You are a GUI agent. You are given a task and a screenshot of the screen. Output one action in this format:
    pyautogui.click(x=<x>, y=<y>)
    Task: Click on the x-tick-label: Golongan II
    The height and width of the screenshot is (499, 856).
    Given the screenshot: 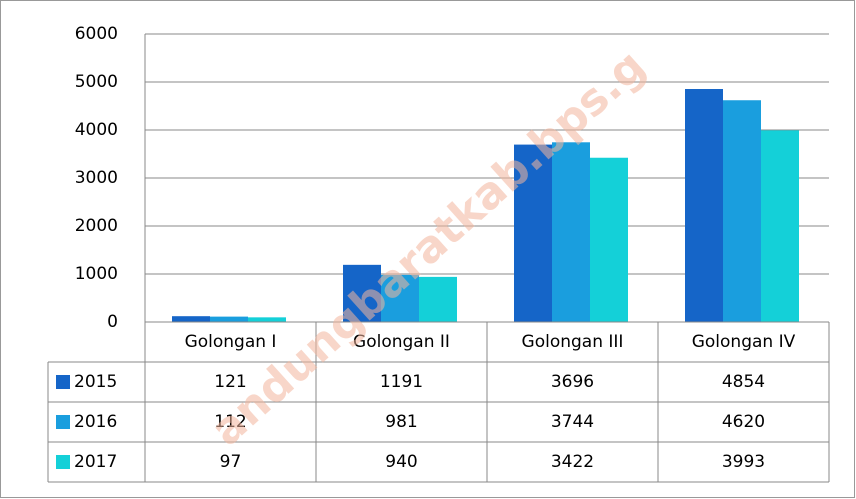 What is the action you would take?
    pyautogui.click(x=401, y=342)
    